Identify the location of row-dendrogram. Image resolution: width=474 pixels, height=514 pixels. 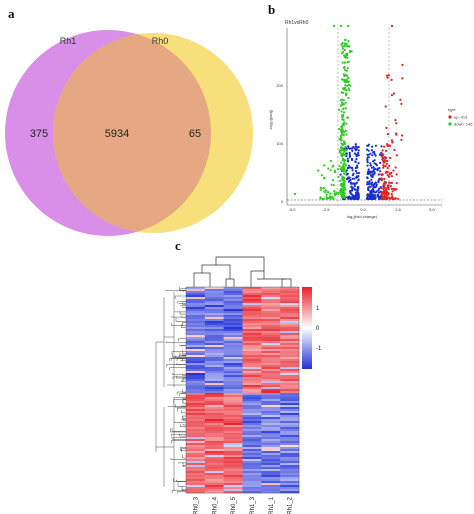
(170, 390).